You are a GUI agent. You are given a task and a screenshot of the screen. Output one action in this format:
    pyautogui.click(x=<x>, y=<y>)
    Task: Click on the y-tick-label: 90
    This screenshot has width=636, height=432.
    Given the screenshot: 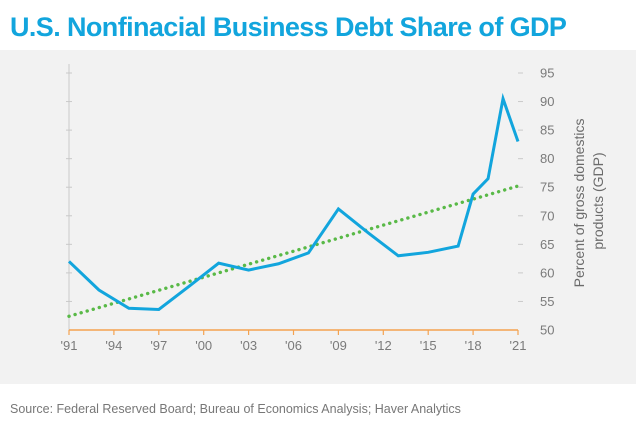 What is the action you would take?
    pyautogui.click(x=547, y=101)
    